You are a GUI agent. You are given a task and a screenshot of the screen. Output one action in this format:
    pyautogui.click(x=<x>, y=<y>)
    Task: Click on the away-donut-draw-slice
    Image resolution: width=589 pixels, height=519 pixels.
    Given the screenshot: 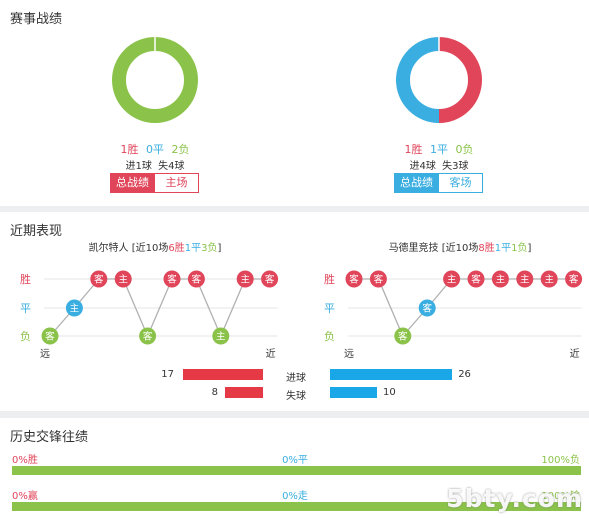 What is the action you would take?
    pyautogui.click(x=418, y=80)
    